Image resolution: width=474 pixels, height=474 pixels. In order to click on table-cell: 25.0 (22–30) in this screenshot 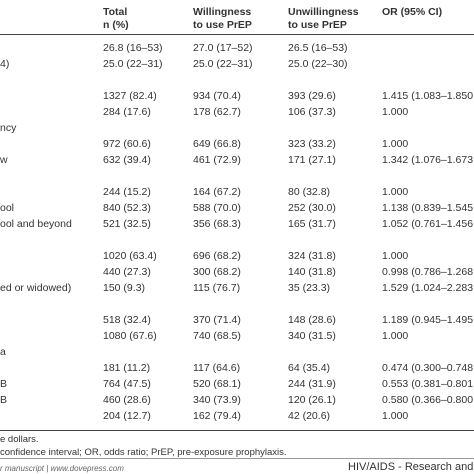, I will do `click(318, 64)`.